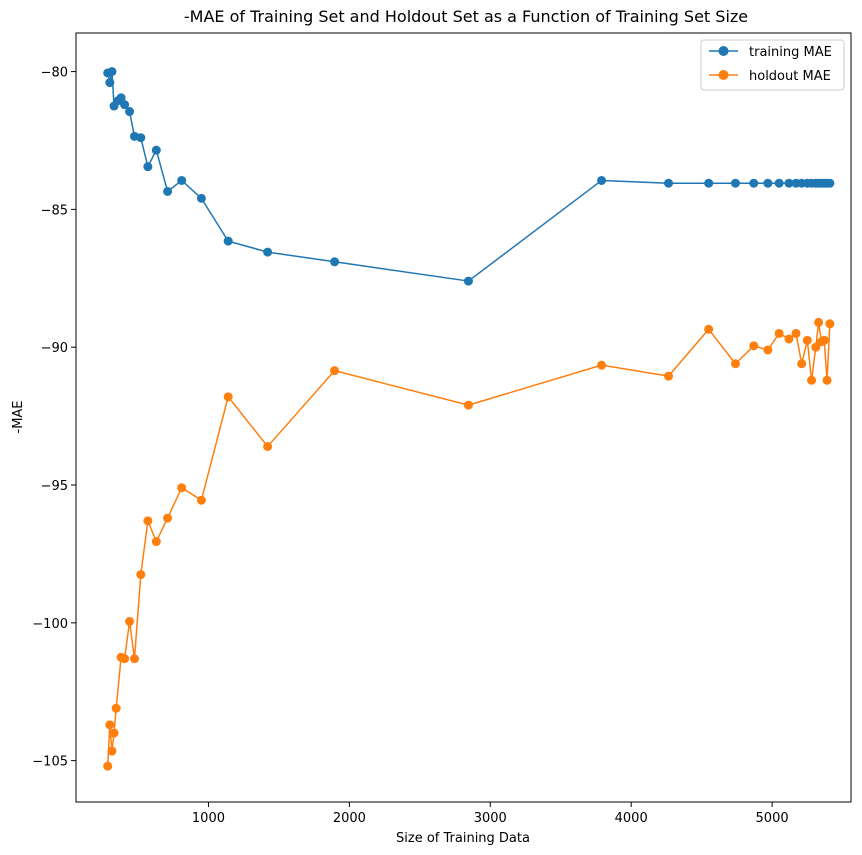 The width and height of the screenshot is (862, 855). I want to click on x-tick-label: 1000, so click(208, 818).